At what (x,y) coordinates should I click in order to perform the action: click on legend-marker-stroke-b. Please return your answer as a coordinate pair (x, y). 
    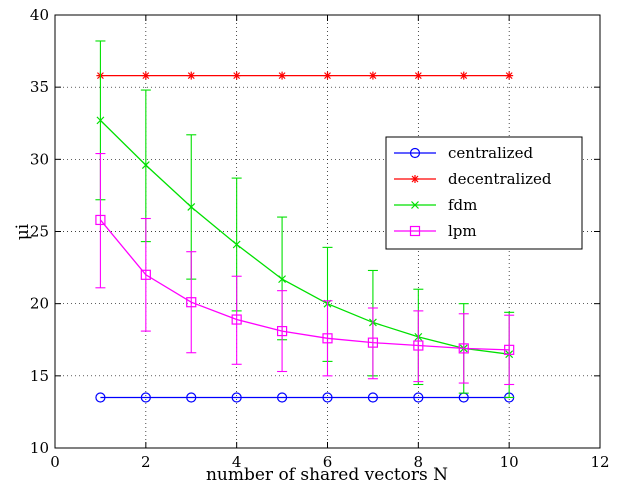
    Looking at the image, I should click on (415, 205).